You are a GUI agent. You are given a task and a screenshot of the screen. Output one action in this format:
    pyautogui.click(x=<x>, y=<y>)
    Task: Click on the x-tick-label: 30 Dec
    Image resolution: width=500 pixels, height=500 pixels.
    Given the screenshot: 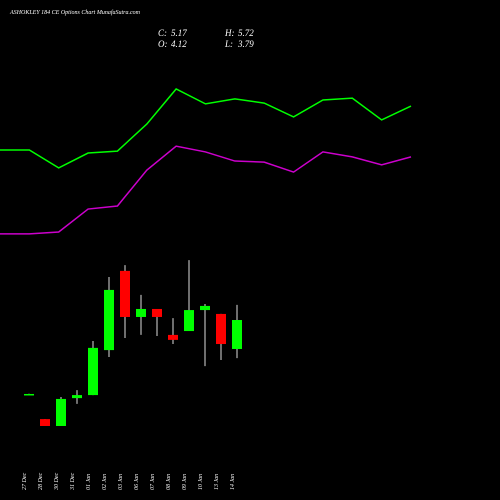 What is the action you would take?
    pyautogui.click(x=57, y=482)
    